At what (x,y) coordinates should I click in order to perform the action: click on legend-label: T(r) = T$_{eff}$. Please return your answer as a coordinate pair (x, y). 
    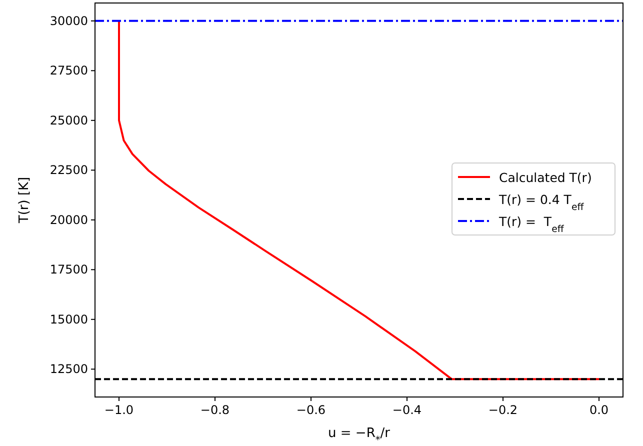
    Looking at the image, I should click on (531, 224).